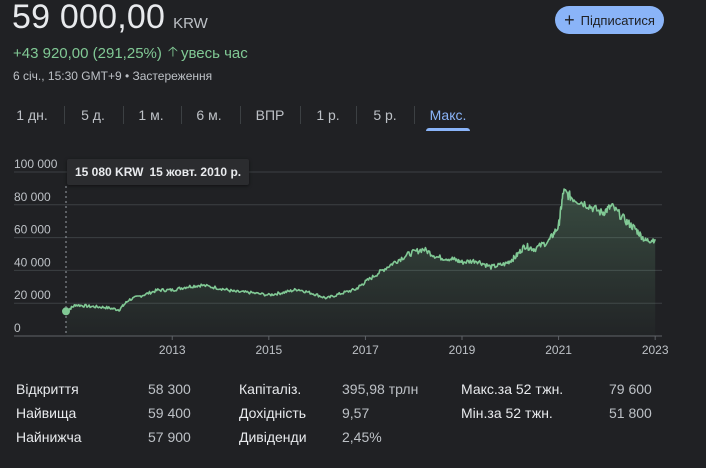 This screenshot has width=706, height=468. I want to click on stat-52w-high: Макс.за 52 тжн. 79 600, so click(556, 389).